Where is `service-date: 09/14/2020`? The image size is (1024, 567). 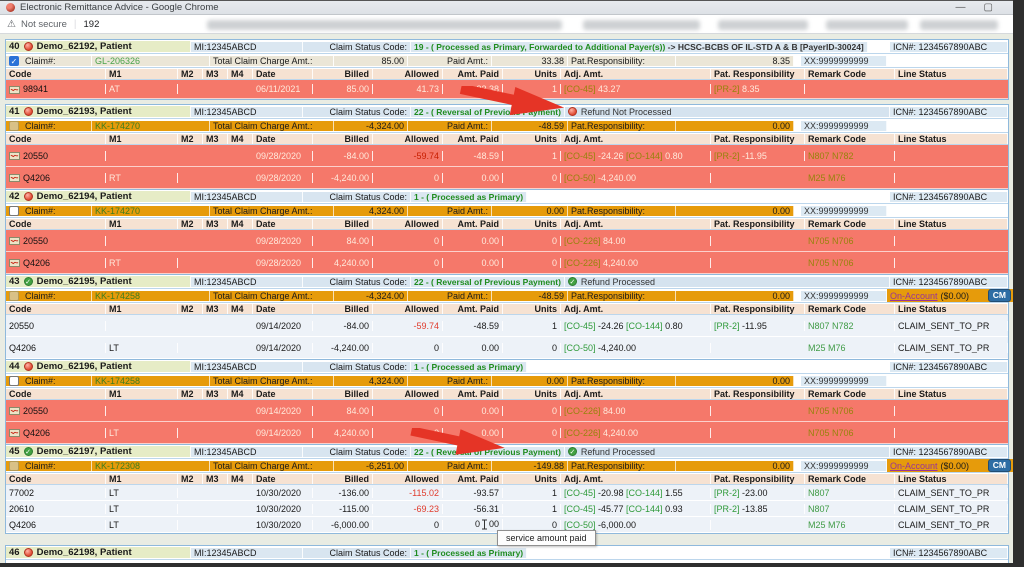 service-date: 09/14/2020 is located at coordinates (283, 325).